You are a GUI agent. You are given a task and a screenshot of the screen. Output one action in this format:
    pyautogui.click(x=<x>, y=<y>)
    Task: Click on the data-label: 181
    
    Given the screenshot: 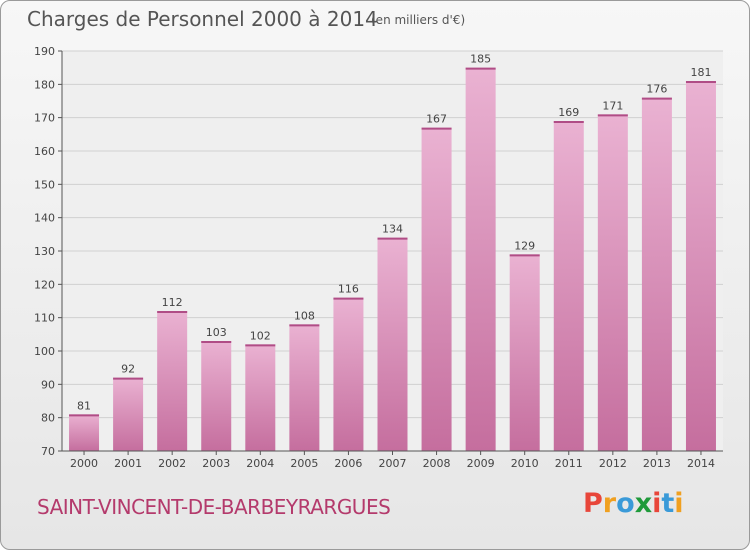 What is the action you would take?
    pyautogui.click(x=700, y=72)
    